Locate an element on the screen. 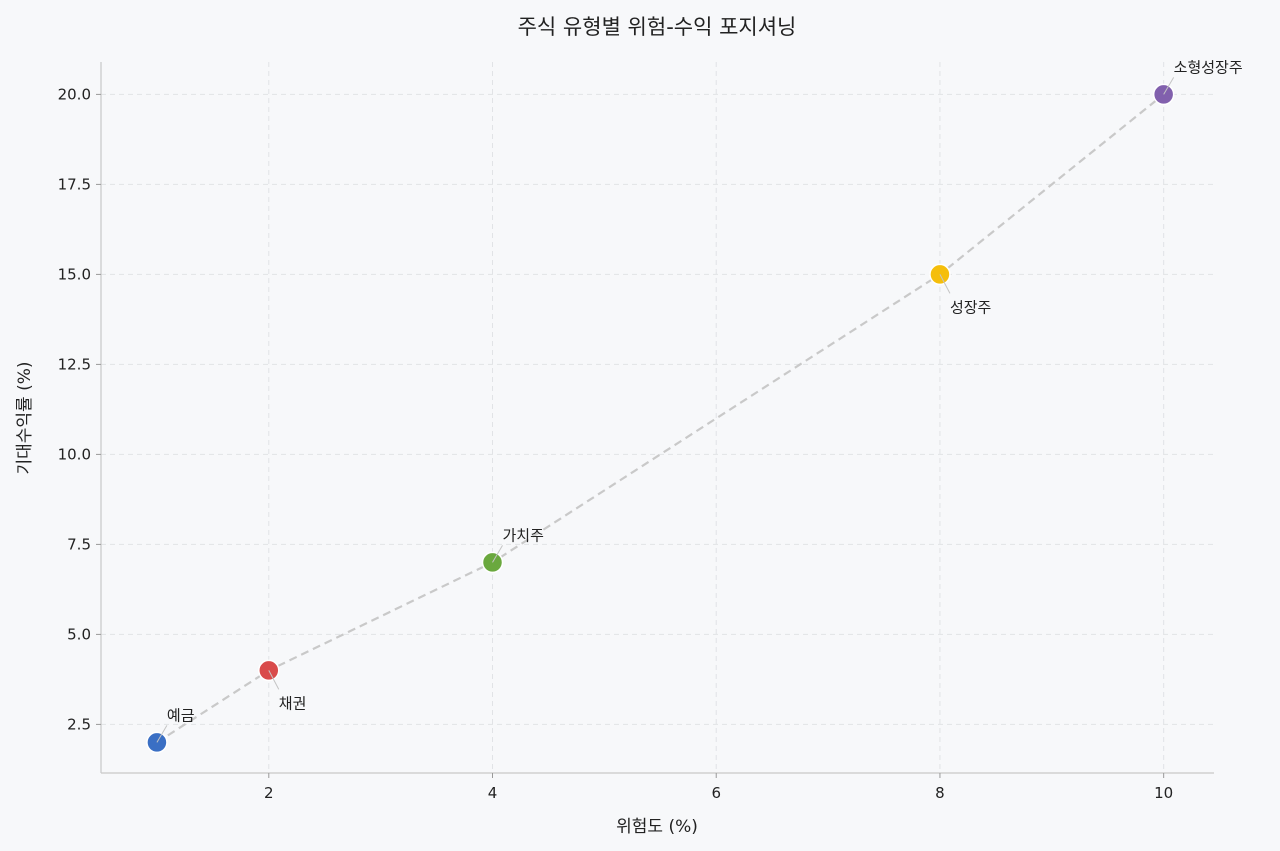 Image resolution: width=1280 pixels, height=851 pixels. y-tick-label: 10.0 is located at coordinates (74, 454).